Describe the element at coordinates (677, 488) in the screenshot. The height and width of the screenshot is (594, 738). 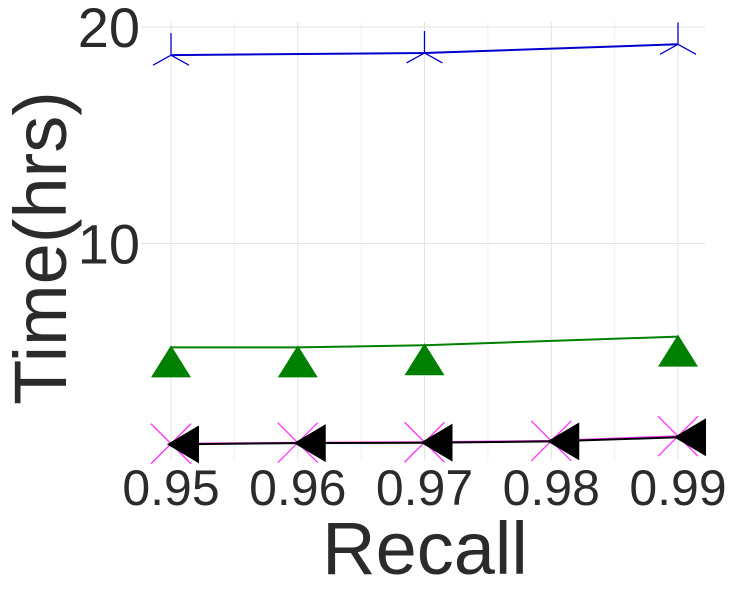
I see `x-tick-label: 0.99` at that location.